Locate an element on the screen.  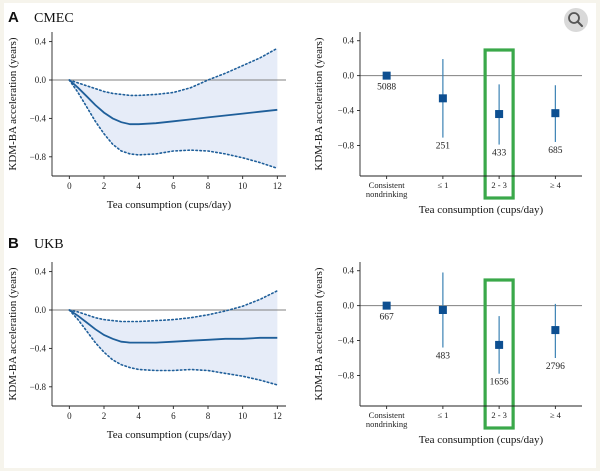
panel-a-letter: A is located at coordinates (13, 17).